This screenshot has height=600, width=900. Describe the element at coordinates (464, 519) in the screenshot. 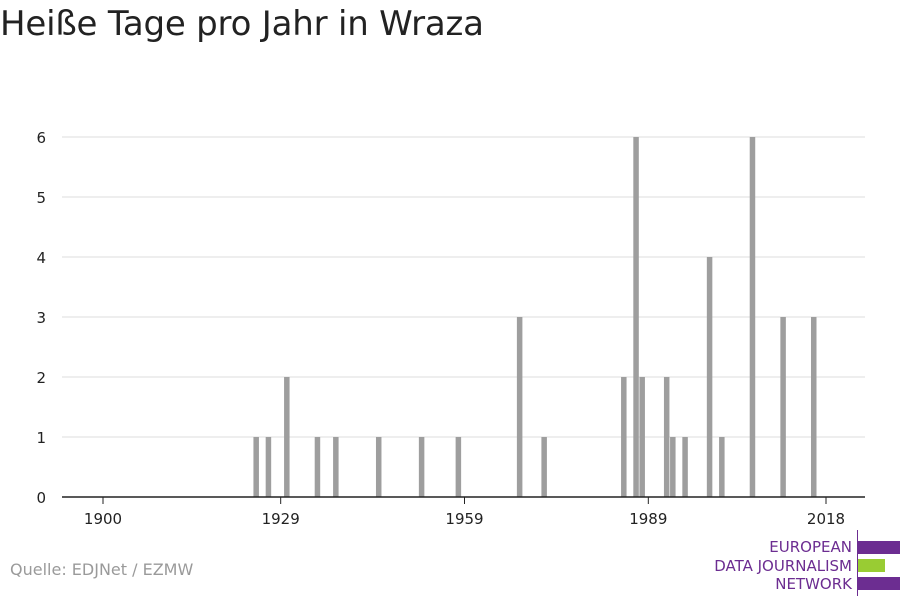

I see `x-tick-label: 1959` at that location.